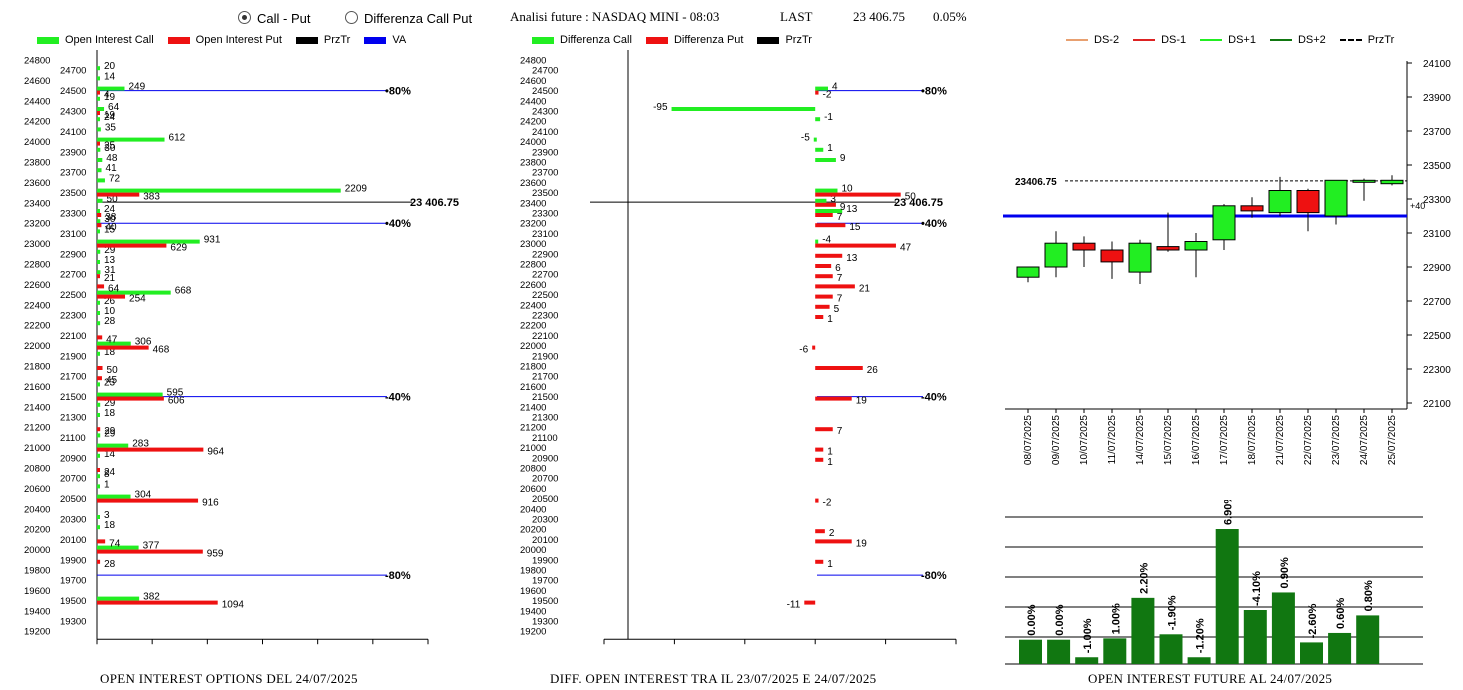 The width and height of the screenshot is (1463, 690). What do you see at coordinates (533, 142) in the screenshot?
I see `strike-tick-label: 24000` at bounding box center [533, 142].